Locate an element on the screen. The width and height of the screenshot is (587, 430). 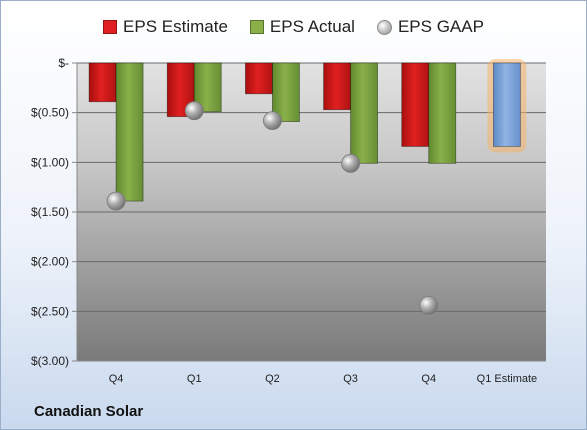
legend-label-estimate: EPS Estimate is located at coordinates (175, 26).